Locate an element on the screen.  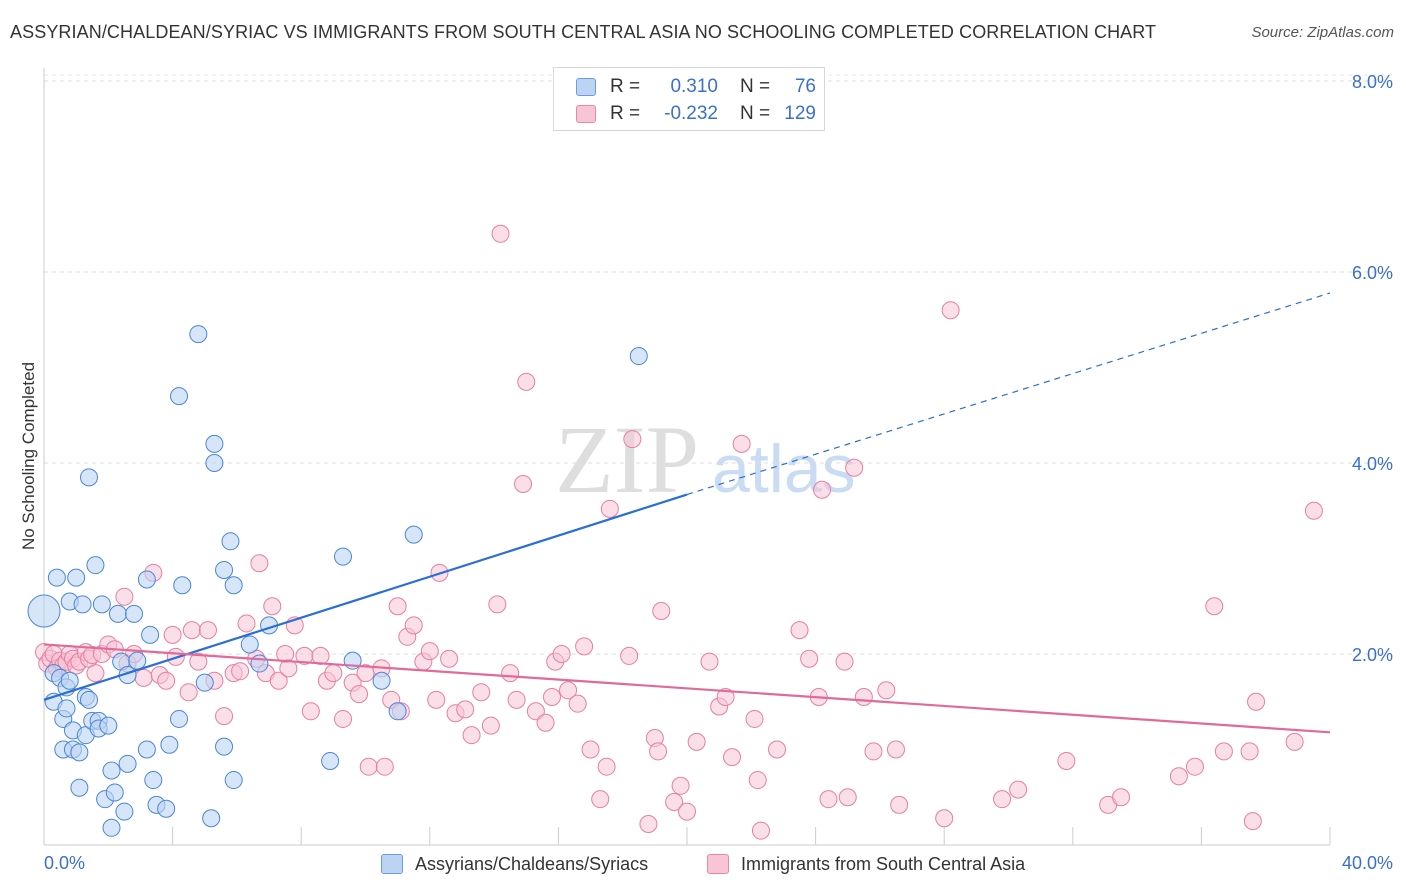
y-tick-label: 4.0% is located at coordinates (1372, 464).